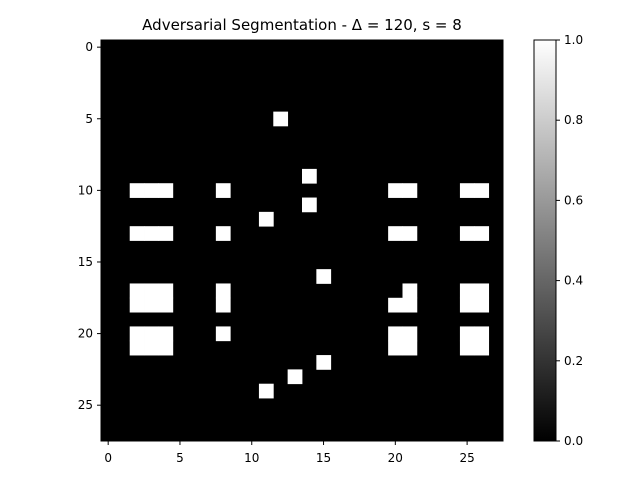 Image resolution: width=640 pixels, height=480 pixels. I want to click on x-axis: 0 5 10 15 20 25, so click(289, 453).